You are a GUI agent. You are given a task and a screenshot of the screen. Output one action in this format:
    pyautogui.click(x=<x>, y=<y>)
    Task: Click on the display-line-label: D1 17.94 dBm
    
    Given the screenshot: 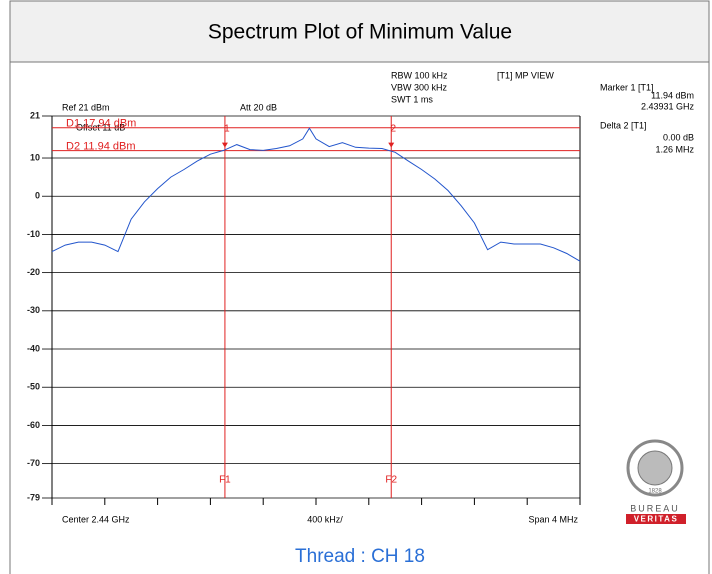 What is the action you would take?
    pyautogui.click(x=101, y=124)
    